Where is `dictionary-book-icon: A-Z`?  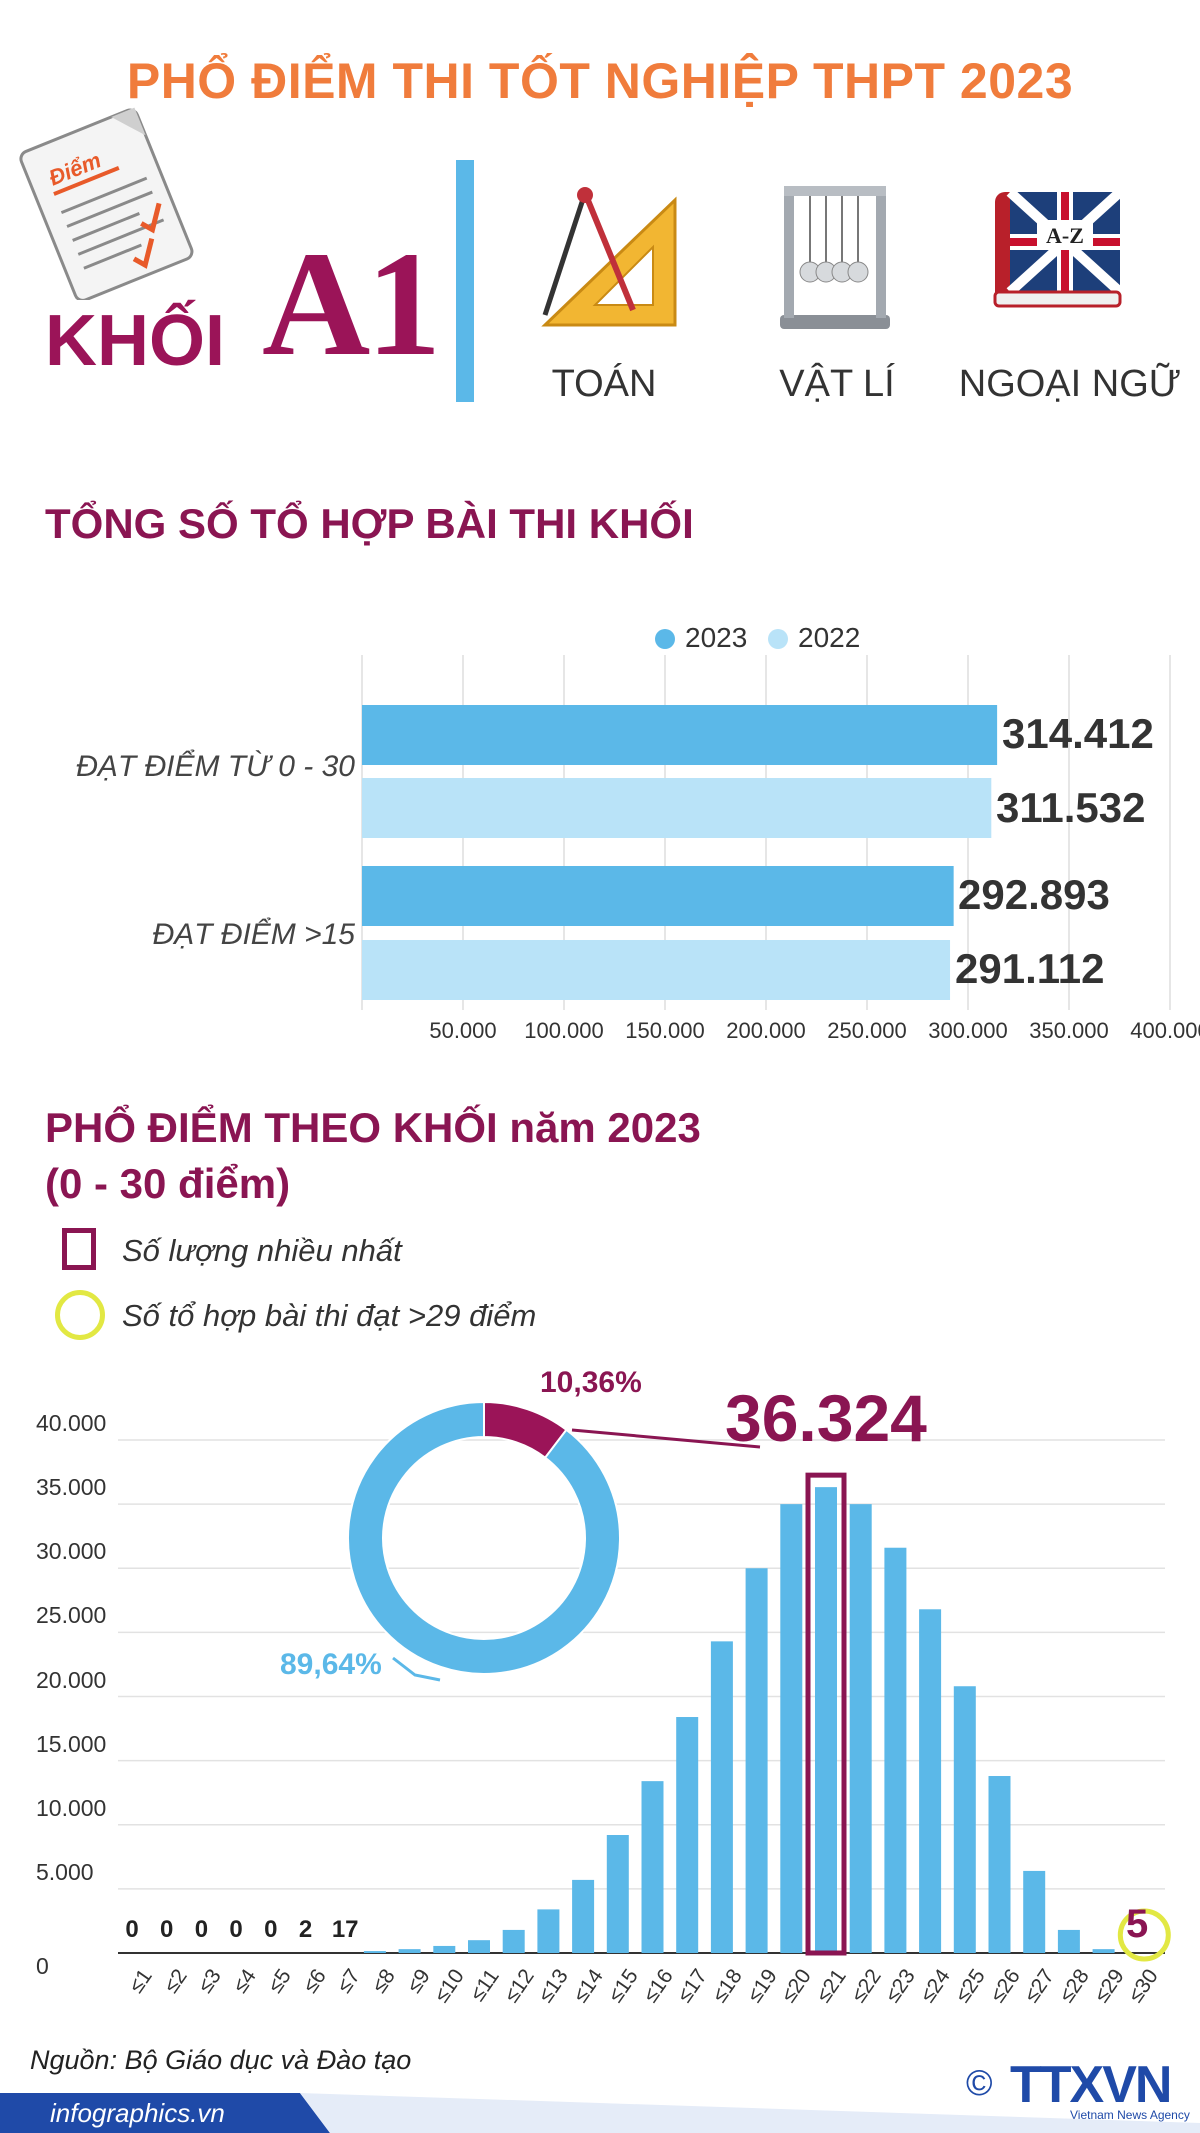
dictionary-book-icon: A-Z is located at coordinates (1058, 248).